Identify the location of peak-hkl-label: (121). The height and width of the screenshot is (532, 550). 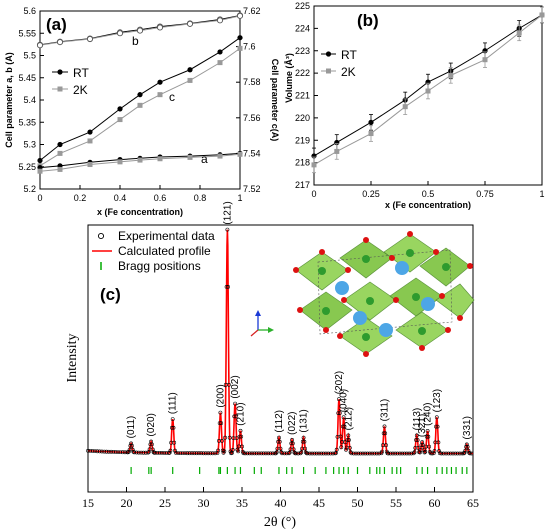
(227, 212).